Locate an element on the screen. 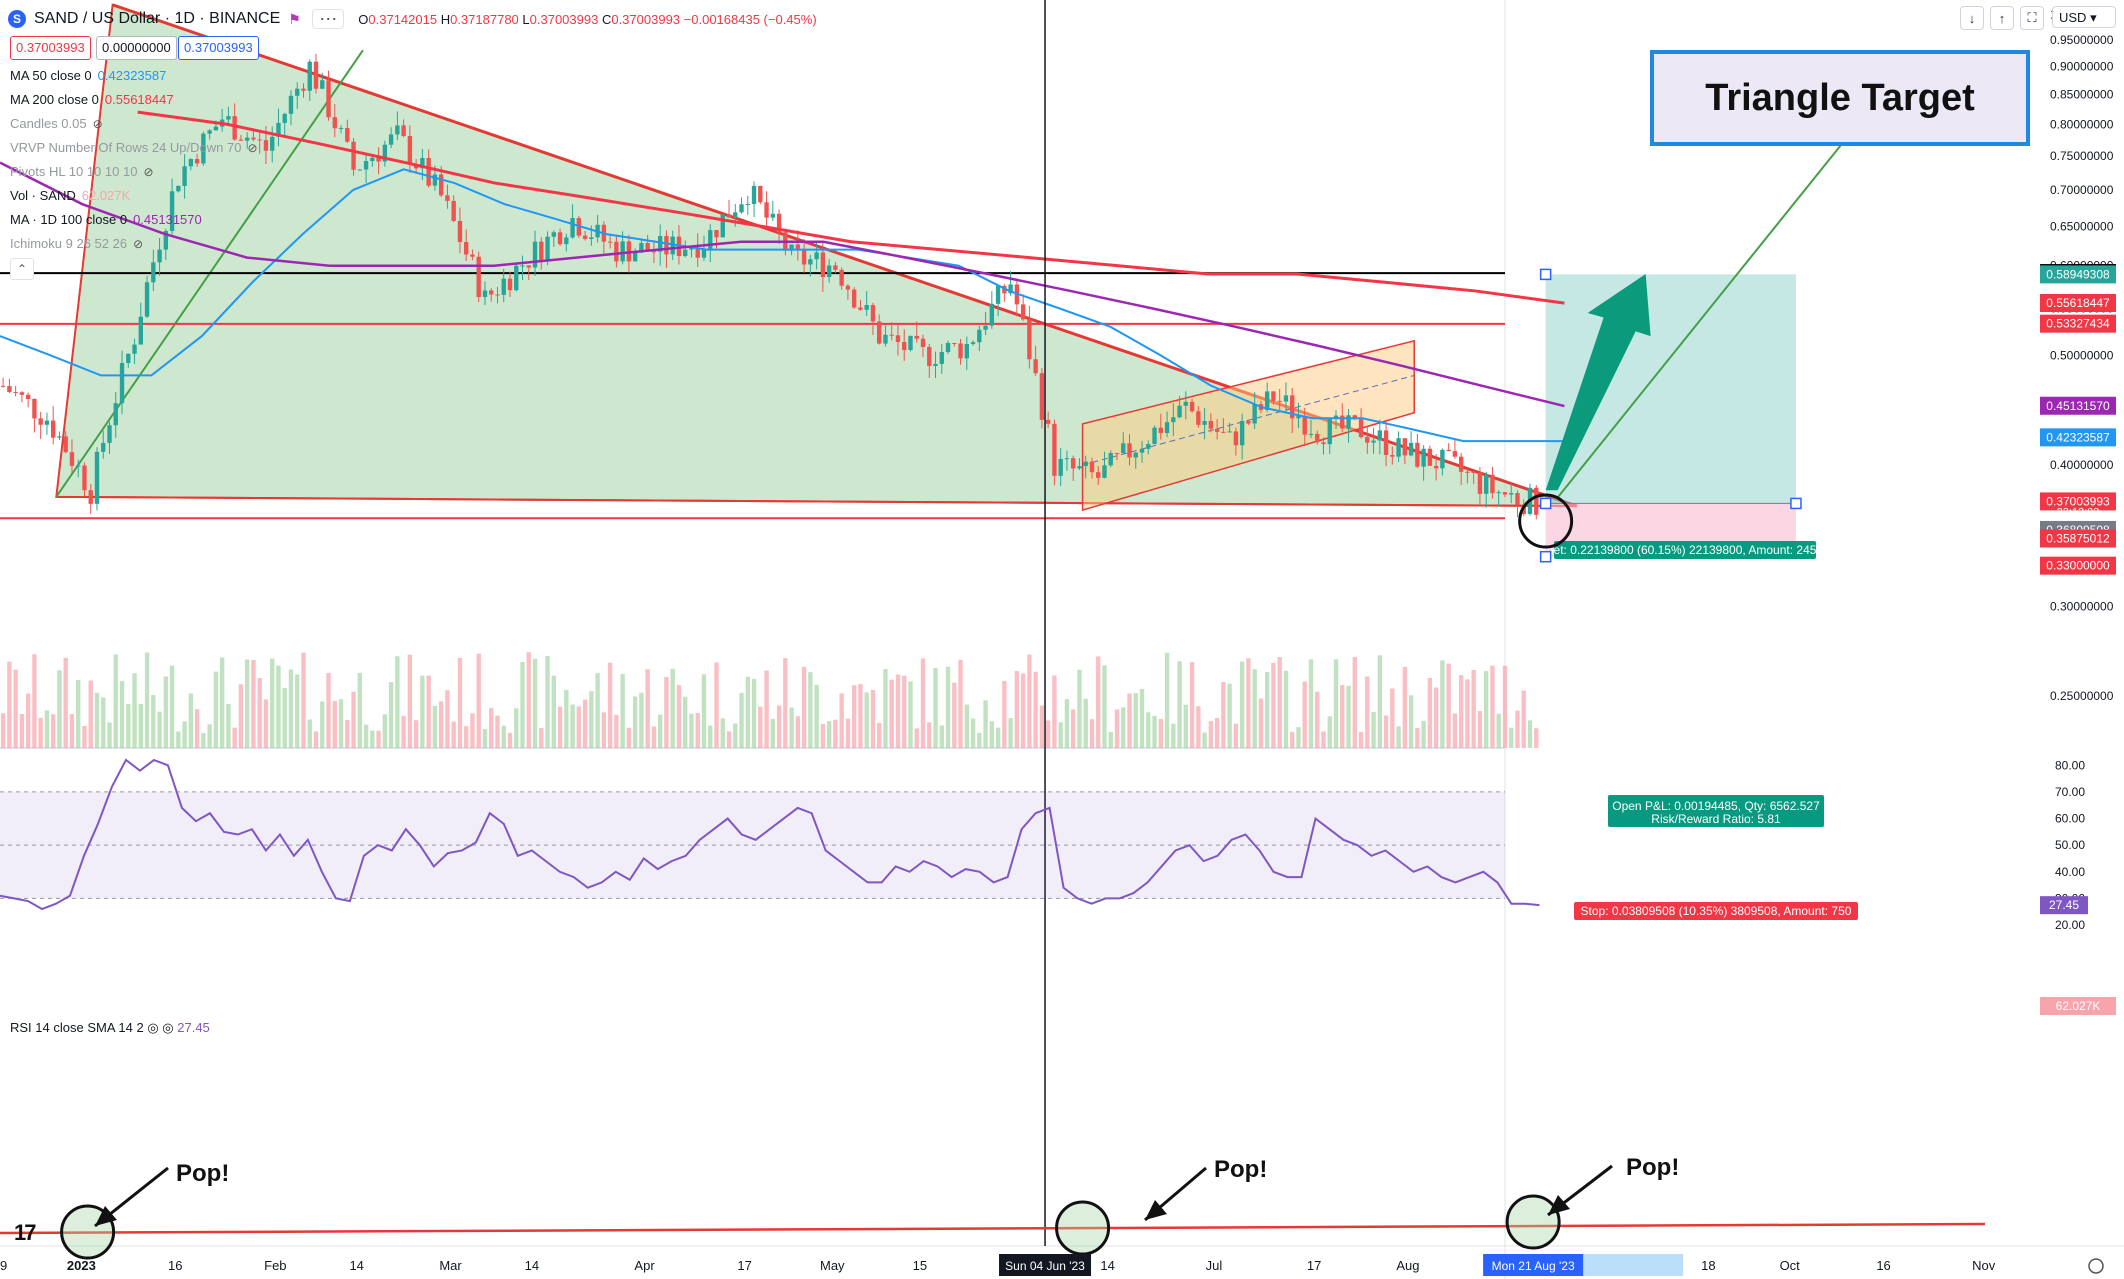  high-value: 0.37187780 is located at coordinates (484, 19).